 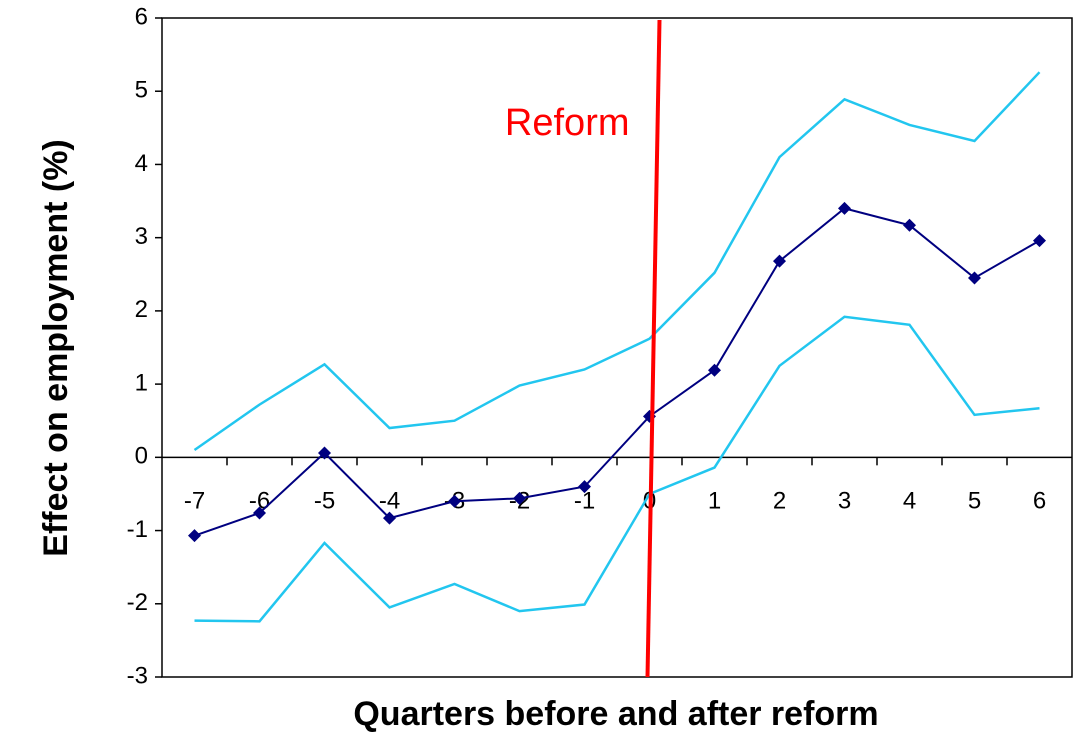 What do you see at coordinates (567, 123) in the screenshot?
I see `reform-label: Reform` at bounding box center [567, 123].